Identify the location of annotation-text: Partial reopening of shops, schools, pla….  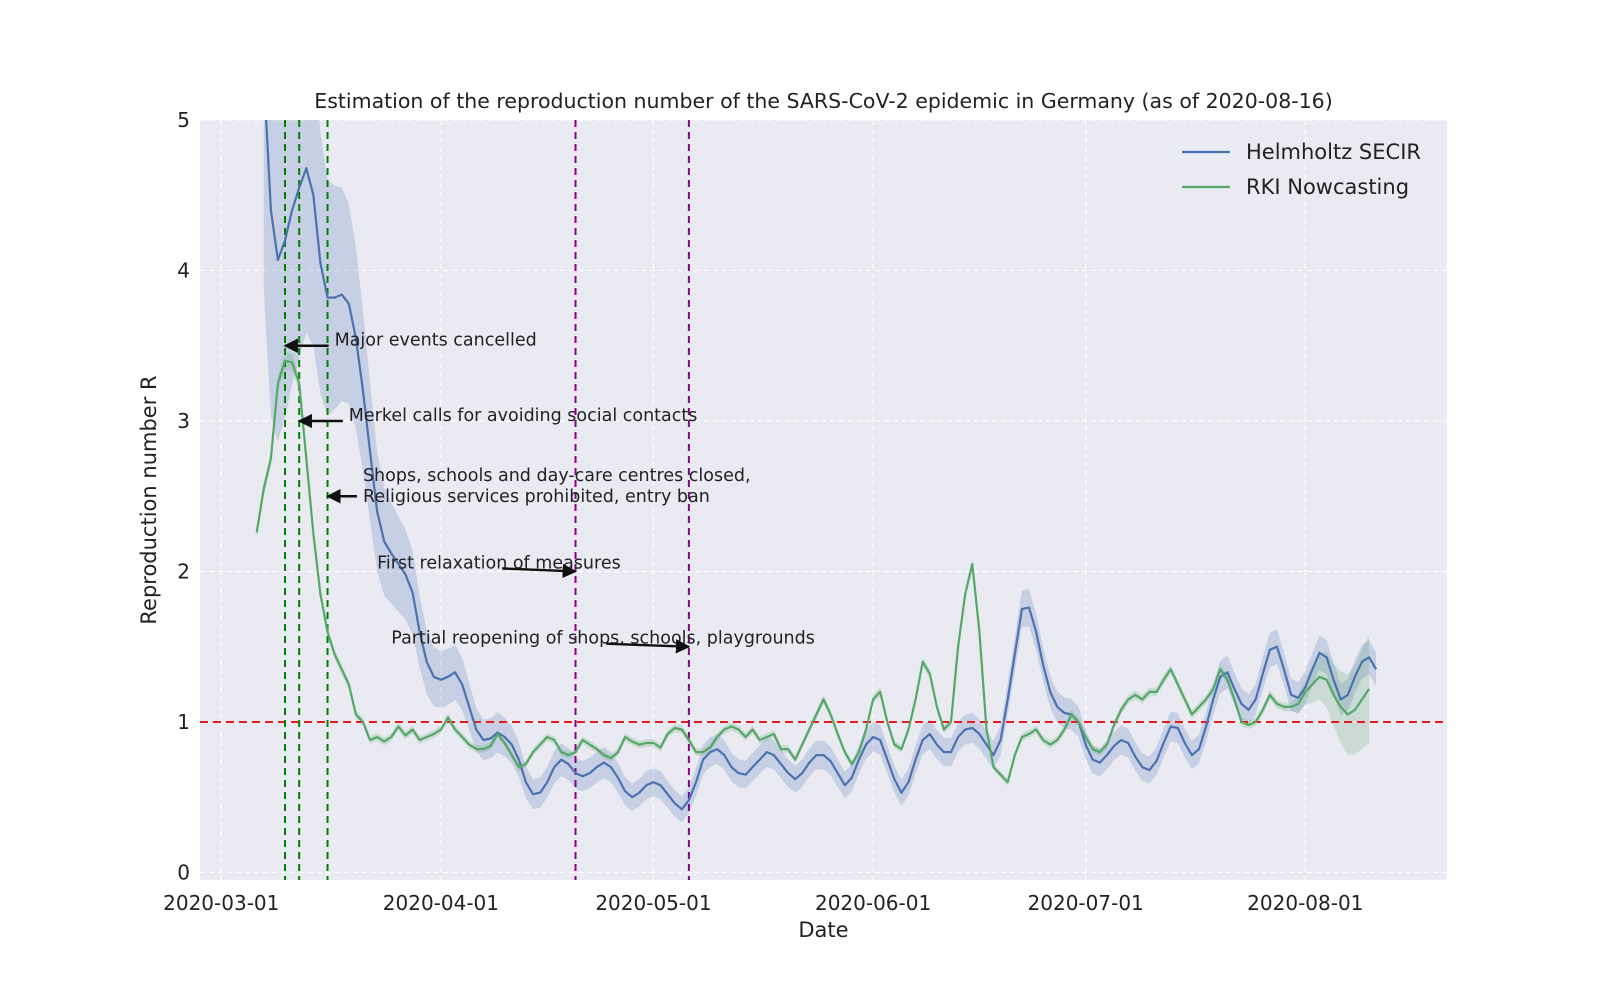
(603, 639).